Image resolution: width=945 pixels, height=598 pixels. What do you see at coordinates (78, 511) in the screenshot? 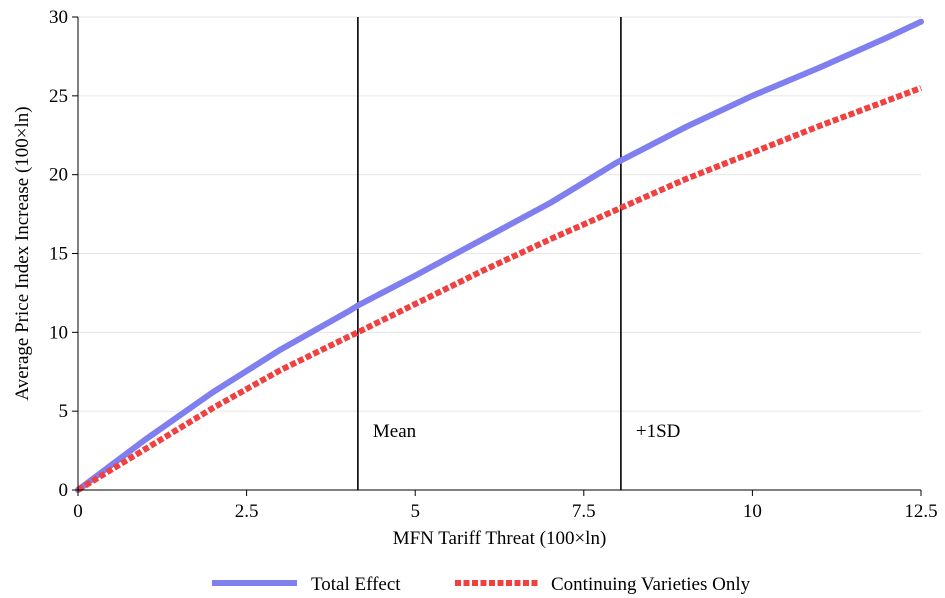
I see `x-tick-label: 0` at bounding box center [78, 511].